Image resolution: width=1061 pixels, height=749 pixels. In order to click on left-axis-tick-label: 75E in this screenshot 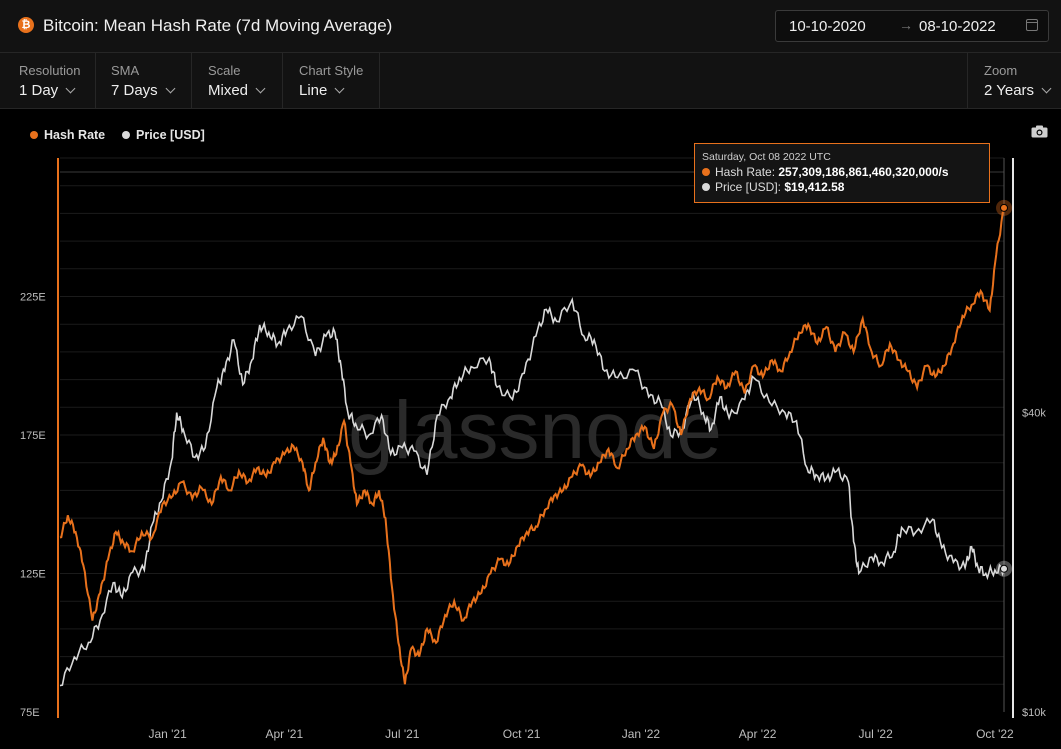, I will do `click(30, 713)`.